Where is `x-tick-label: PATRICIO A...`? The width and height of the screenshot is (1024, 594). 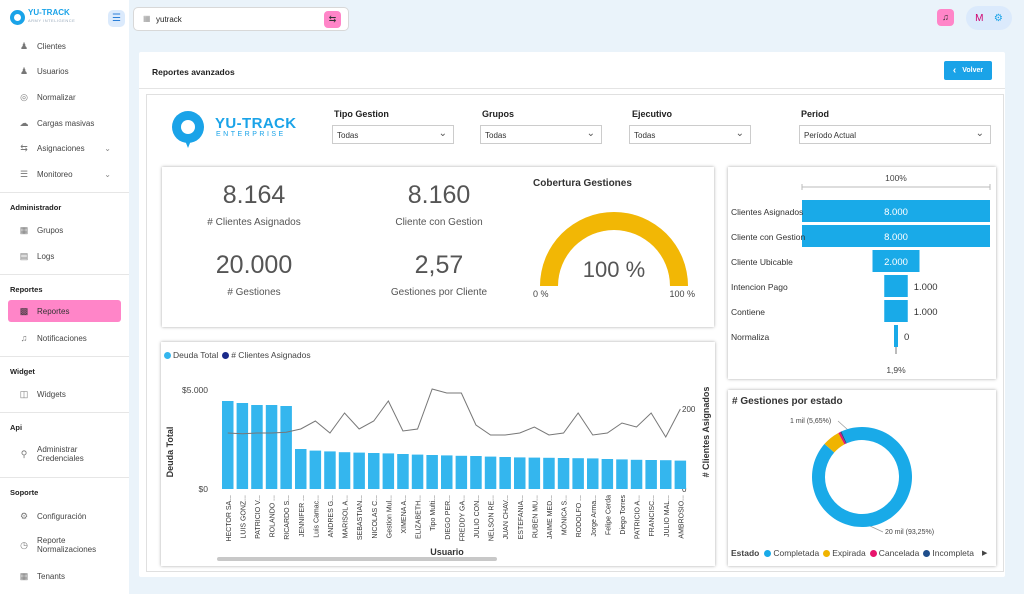
x-tick-label: PATRICIO A... is located at coordinates (638, 517).